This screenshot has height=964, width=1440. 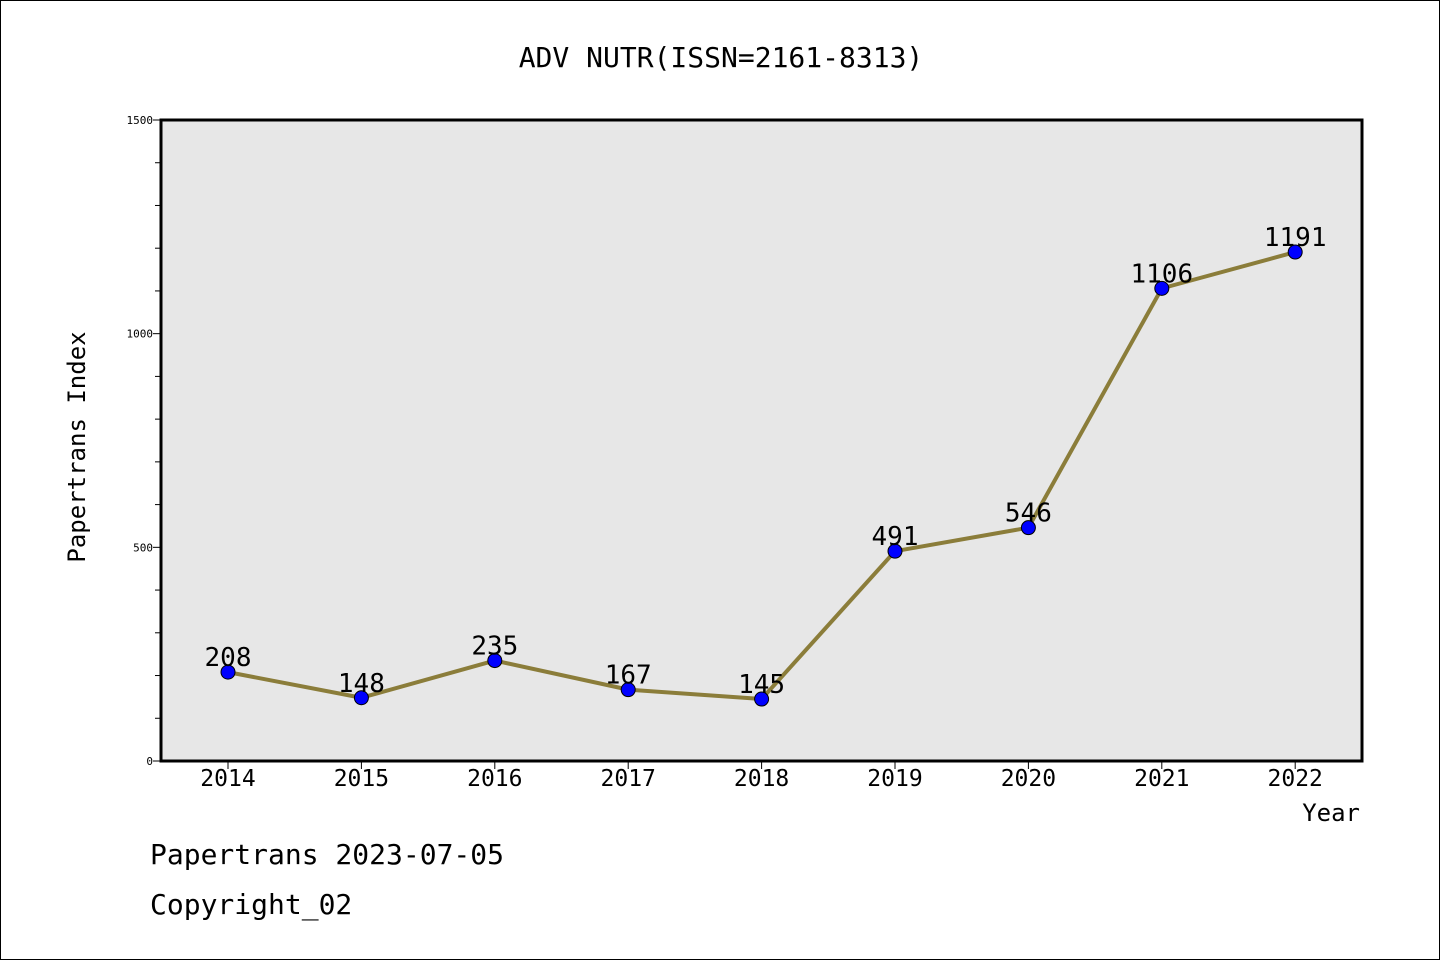 What do you see at coordinates (361, 684) in the screenshot?
I see `data-label: 148` at bounding box center [361, 684].